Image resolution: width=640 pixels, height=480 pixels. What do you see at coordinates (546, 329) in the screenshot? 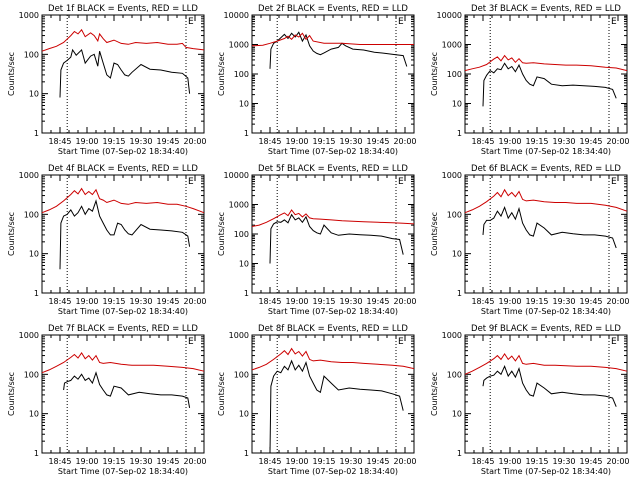
I see `plot-title: Det 9f BLACK = Events, RED = LLD` at bounding box center [546, 329].